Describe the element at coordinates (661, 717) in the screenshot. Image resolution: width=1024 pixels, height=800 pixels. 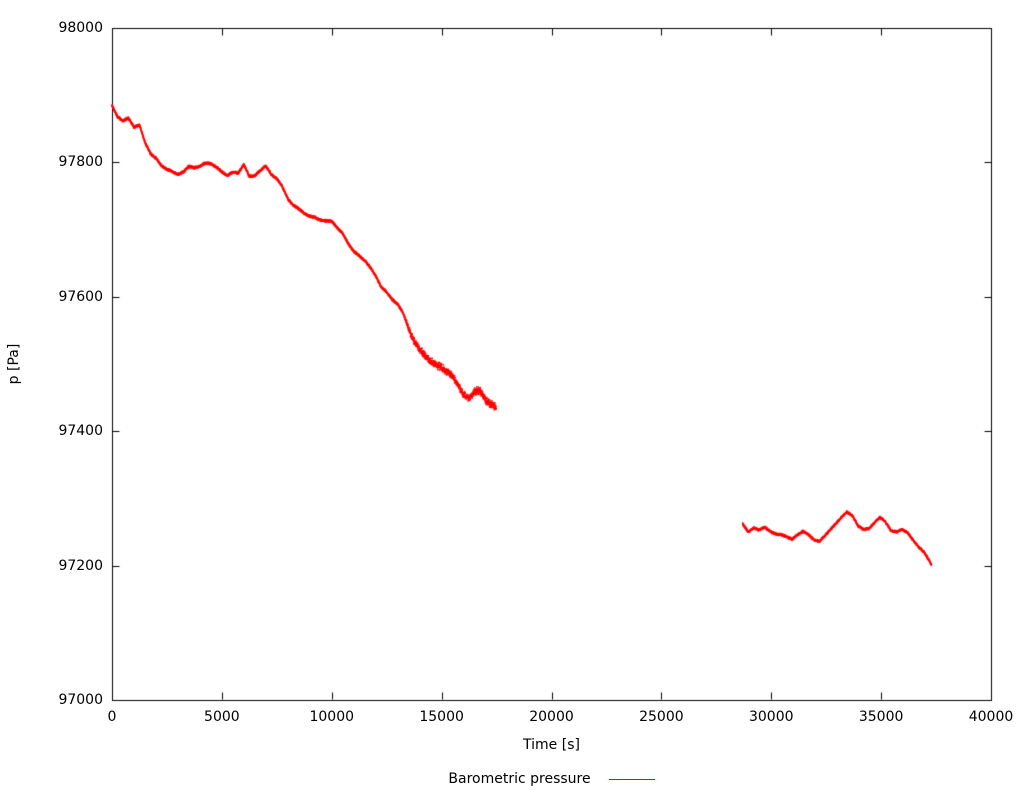
I see `x-tick-label: 25000` at that location.